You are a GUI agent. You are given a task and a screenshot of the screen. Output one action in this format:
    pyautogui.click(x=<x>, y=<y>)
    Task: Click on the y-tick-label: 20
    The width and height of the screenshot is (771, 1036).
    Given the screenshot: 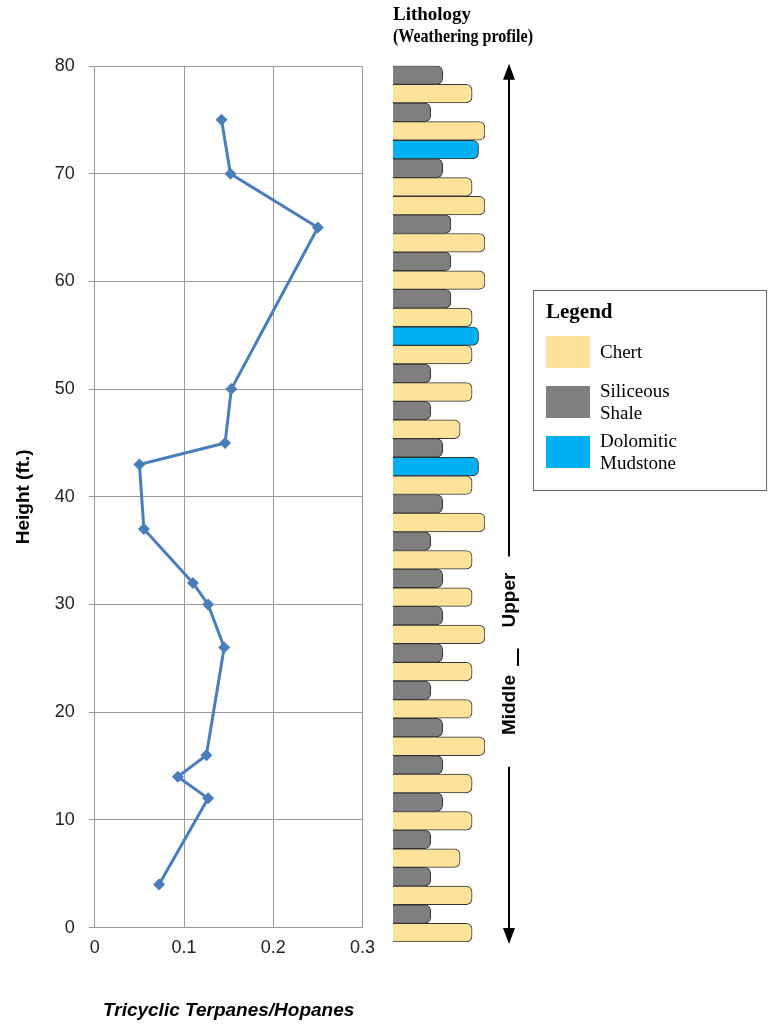 What is the action you would take?
    pyautogui.click(x=64, y=711)
    